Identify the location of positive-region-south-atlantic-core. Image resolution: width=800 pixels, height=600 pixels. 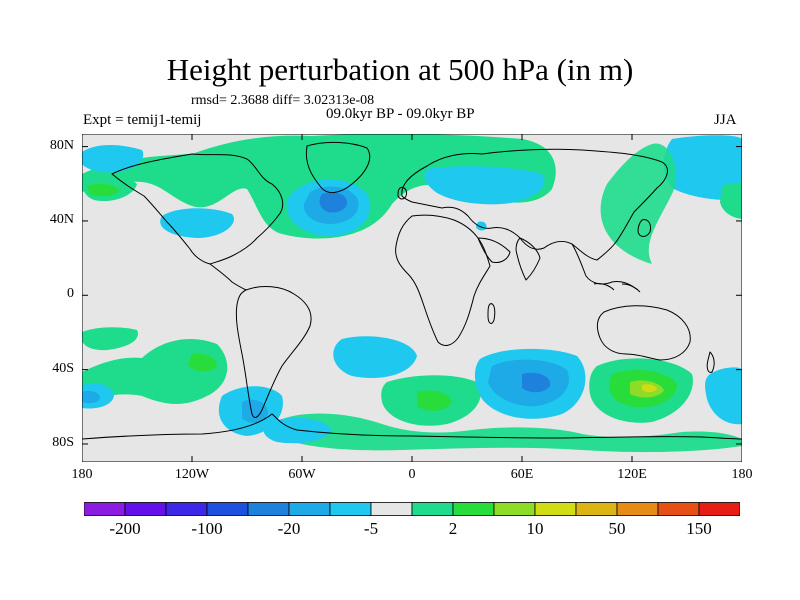
(434, 400).